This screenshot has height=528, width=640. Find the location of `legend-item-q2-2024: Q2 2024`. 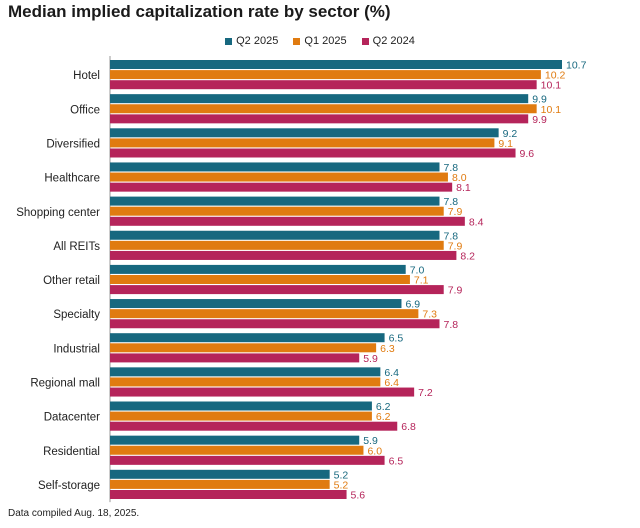

legend-item-q2-2024: Q2 2024 is located at coordinates (388, 41).